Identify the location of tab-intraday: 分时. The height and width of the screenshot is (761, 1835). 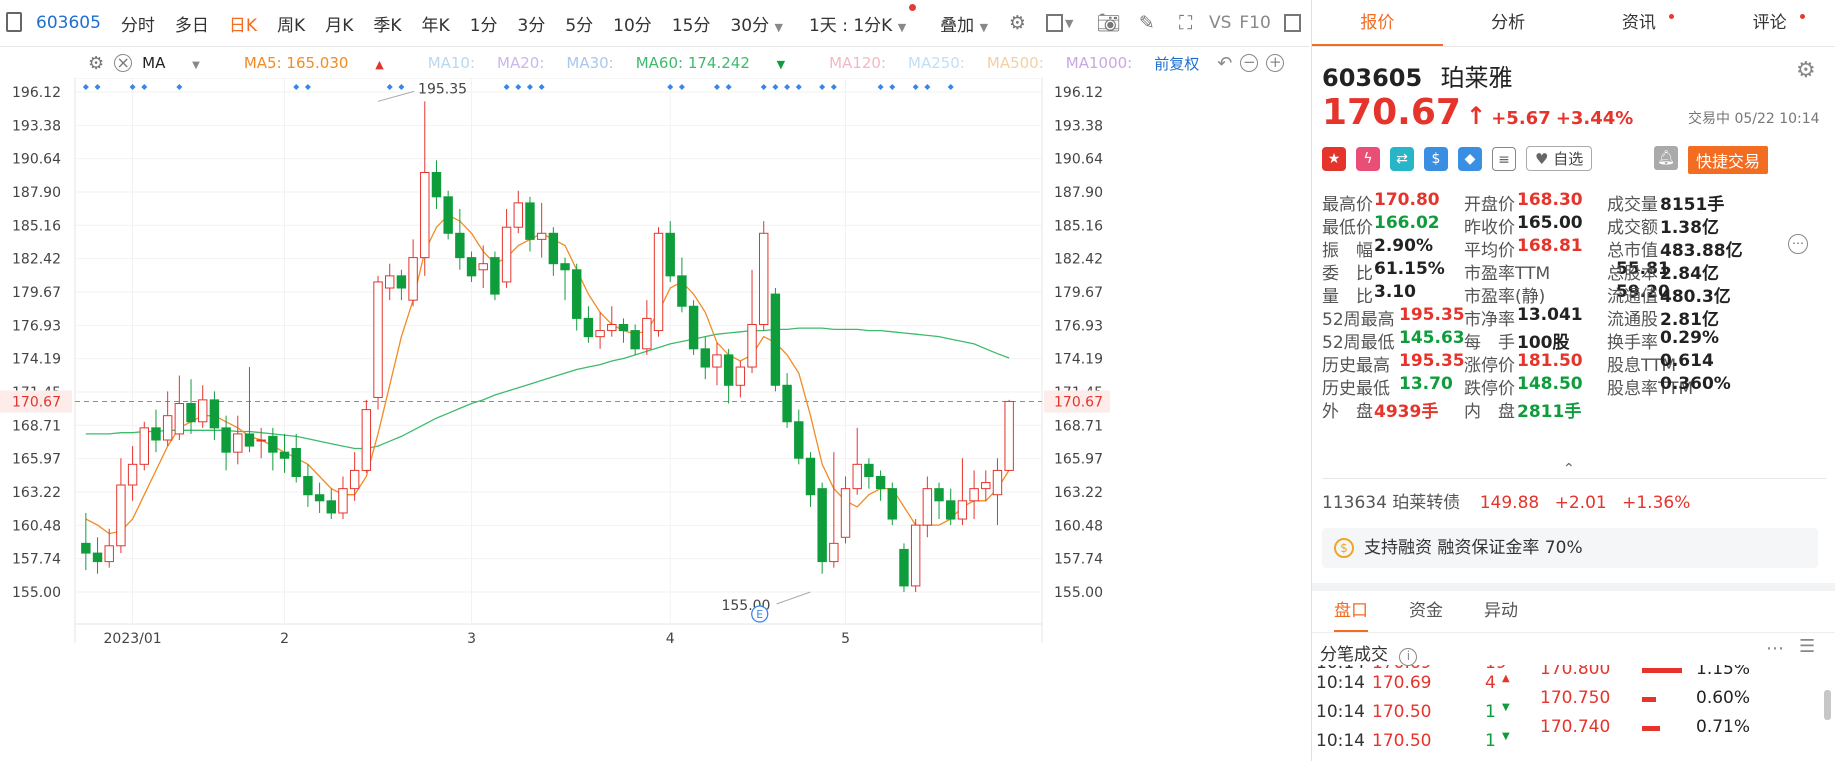
(137, 25).